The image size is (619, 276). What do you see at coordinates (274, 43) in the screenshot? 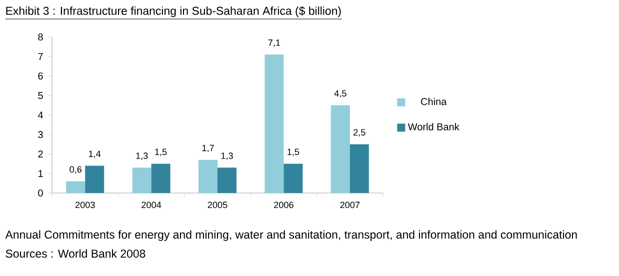
I see `data-label: 7,1` at bounding box center [274, 43].